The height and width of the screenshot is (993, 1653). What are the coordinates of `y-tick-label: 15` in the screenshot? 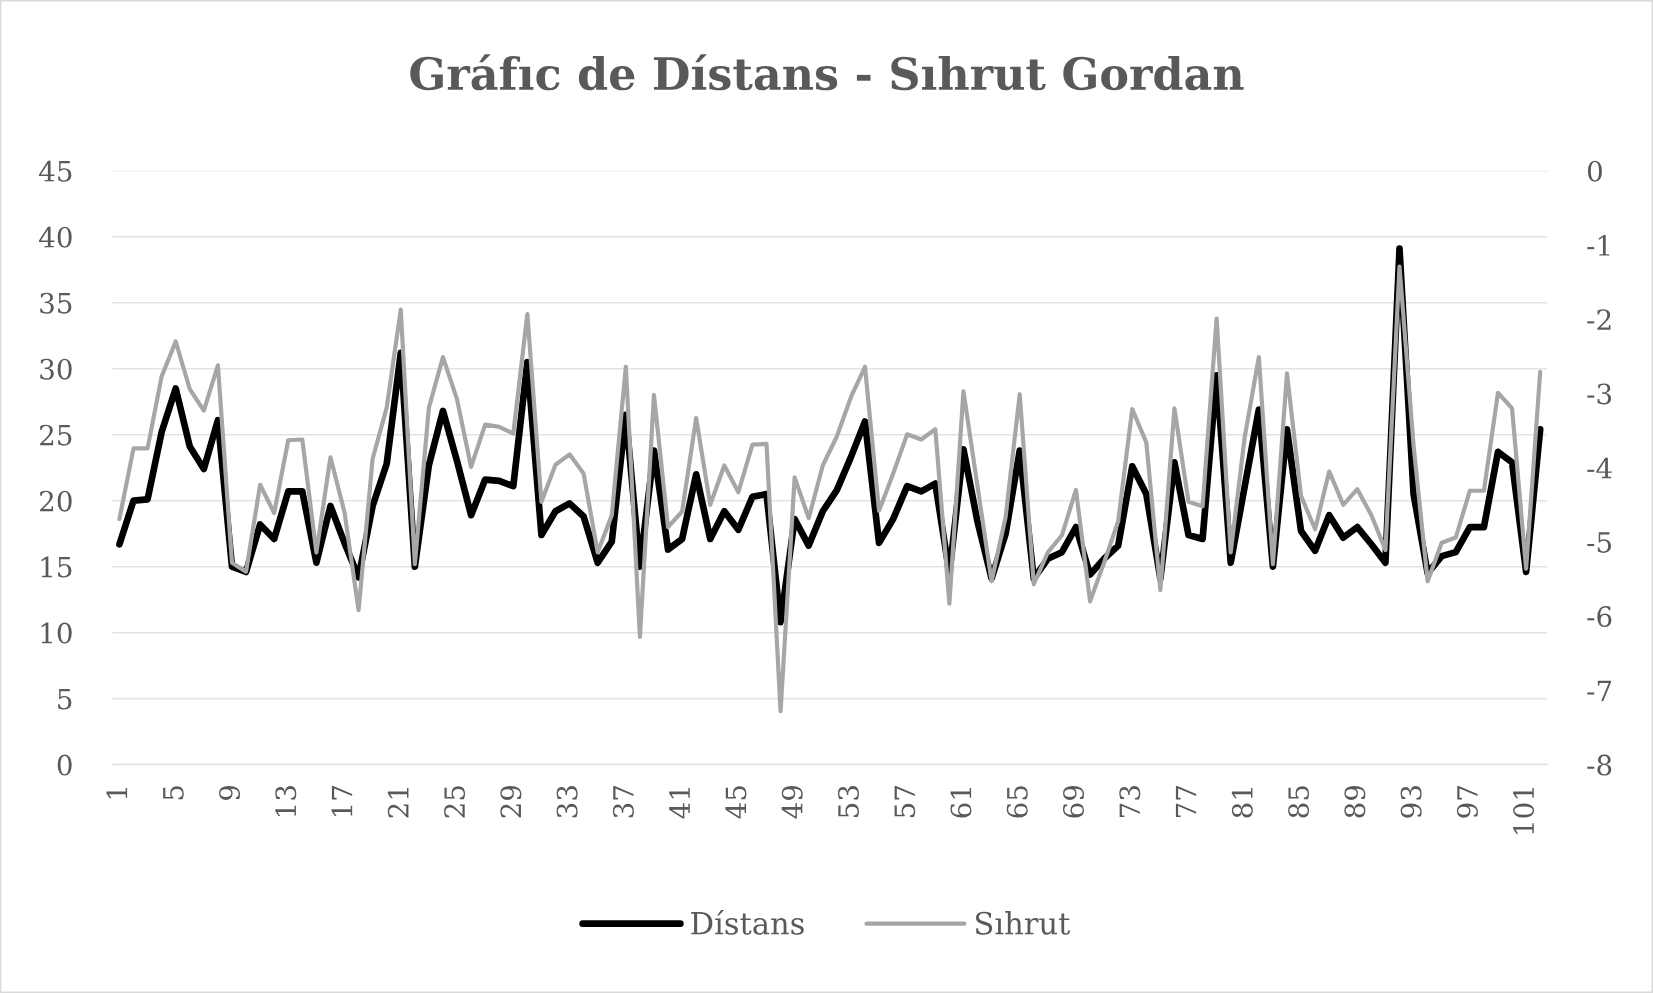 It's located at (56, 567).